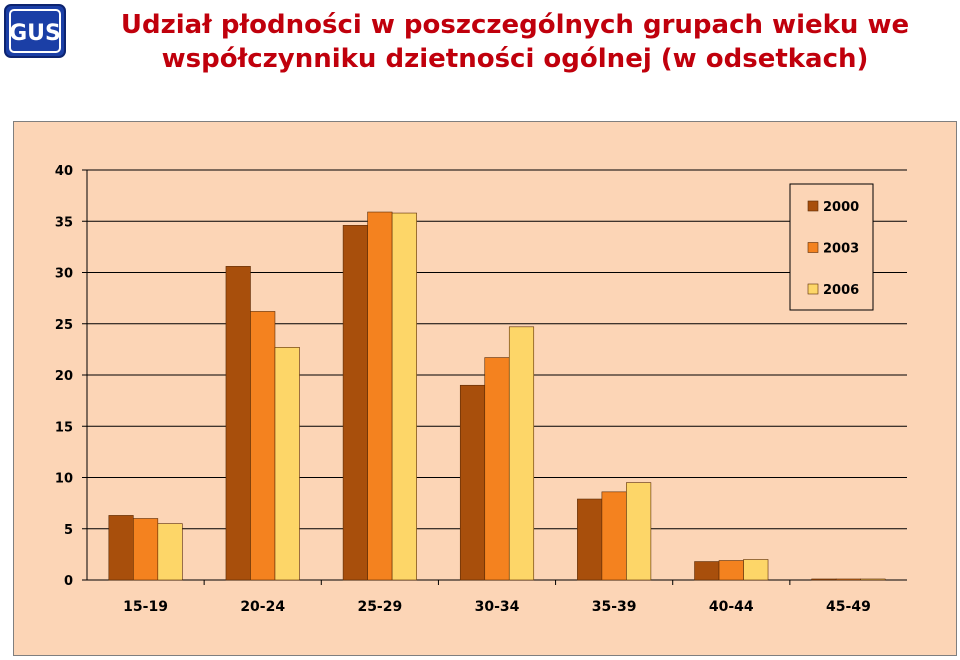 The width and height of the screenshot is (960, 660). I want to click on y-tick-label: 30, so click(64, 274).